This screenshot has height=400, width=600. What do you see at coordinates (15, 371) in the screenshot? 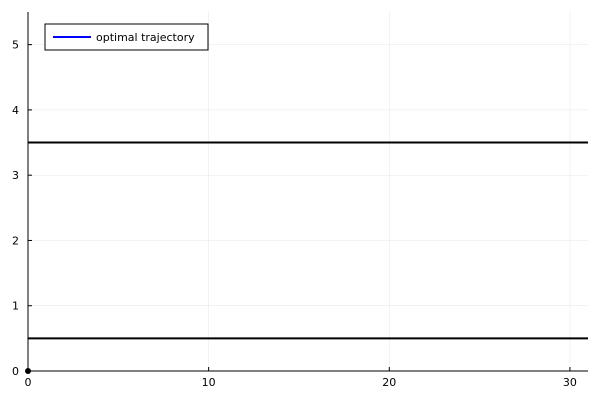
I see `y-tick-label: 0` at bounding box center [15, 371].